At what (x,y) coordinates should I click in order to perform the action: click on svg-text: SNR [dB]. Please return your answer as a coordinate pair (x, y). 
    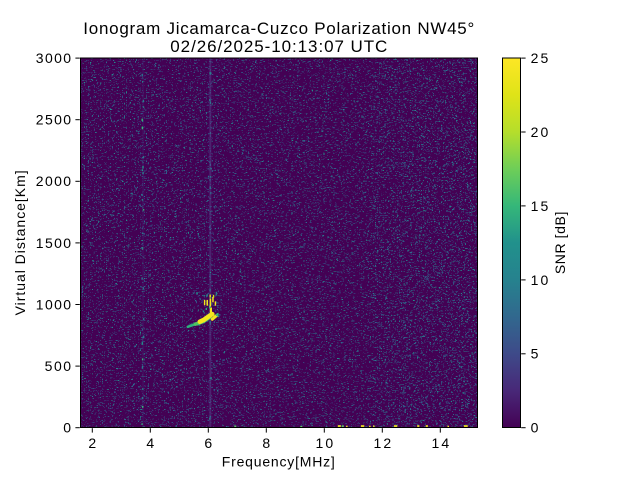
    Looking at the image, I should click on (560, 243).